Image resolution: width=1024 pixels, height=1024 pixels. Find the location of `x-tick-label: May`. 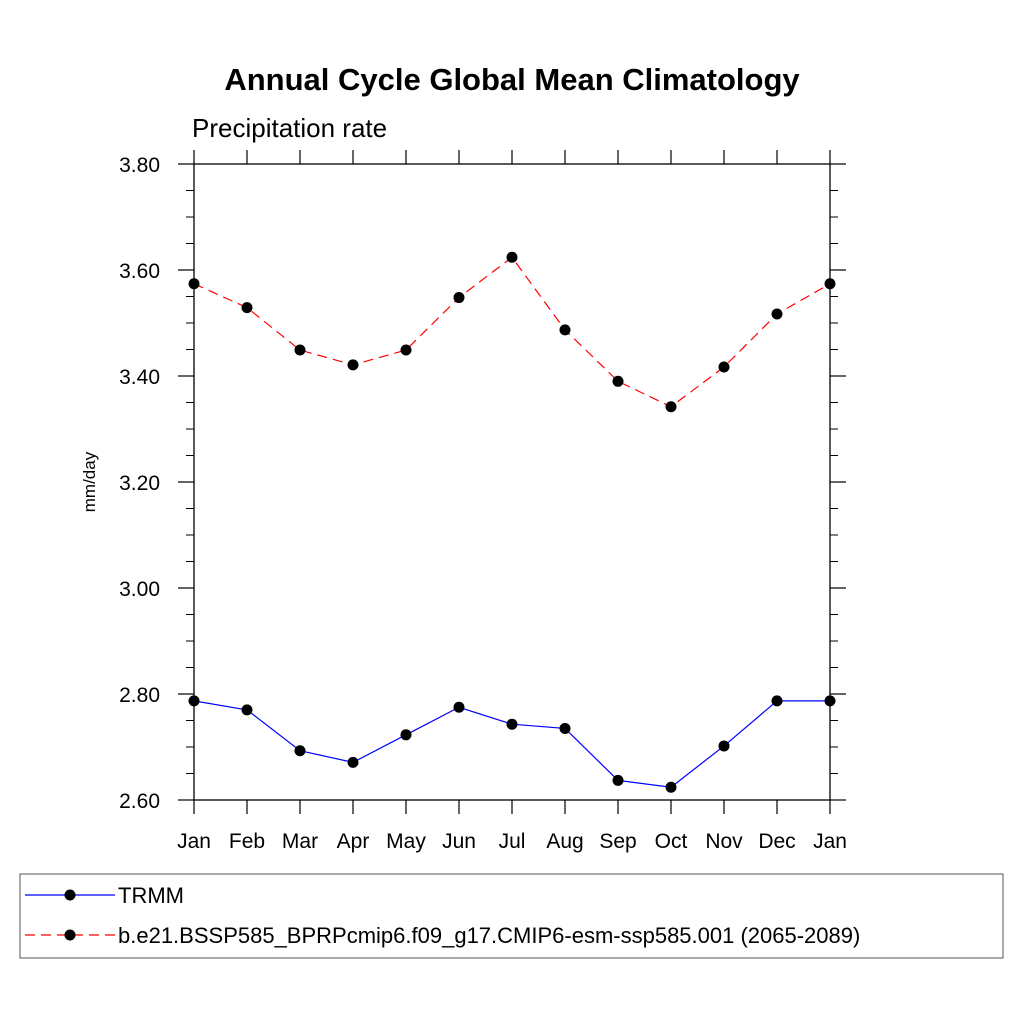

x-tick-label: May is located at coordinates (406, 841).